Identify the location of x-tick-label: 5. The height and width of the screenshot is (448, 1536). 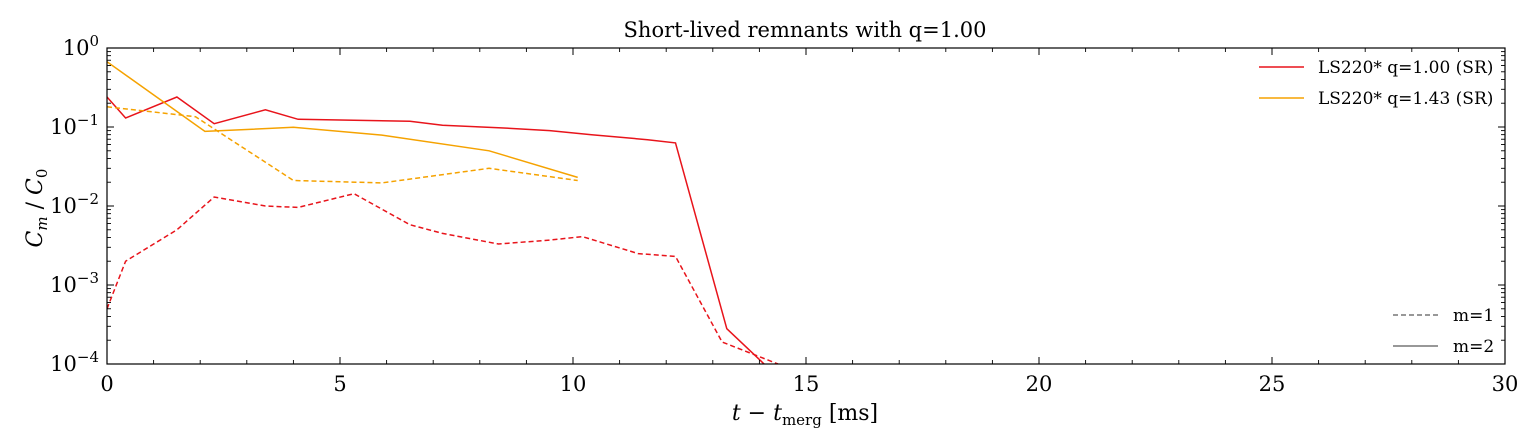
(339, 384).